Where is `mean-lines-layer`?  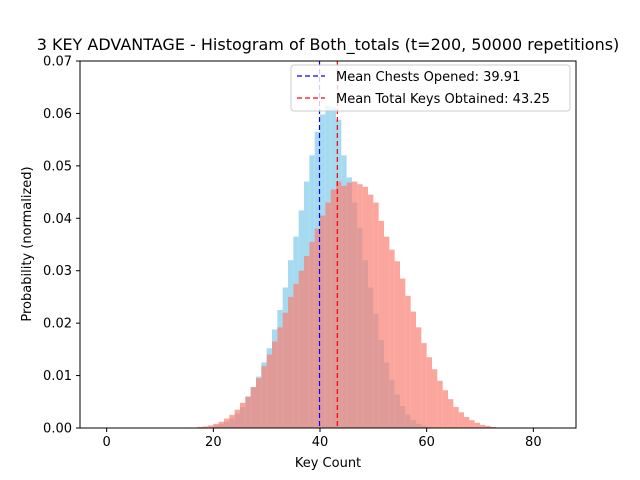 mean-lines-layer is located at coordinates (328, 244).